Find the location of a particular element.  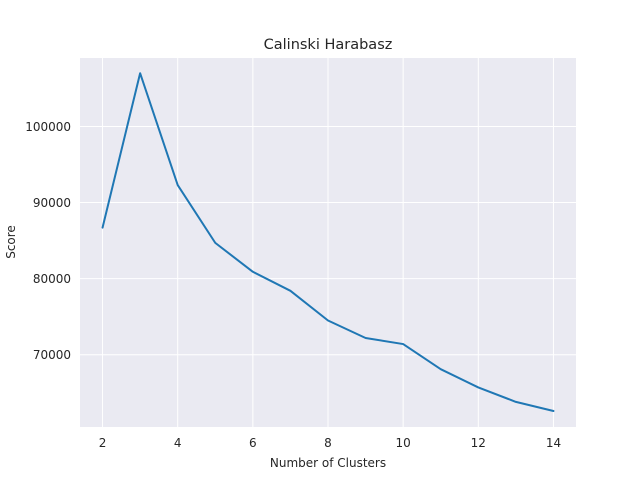

y-tick-label: 70000 is located at coordinates (52, 355).